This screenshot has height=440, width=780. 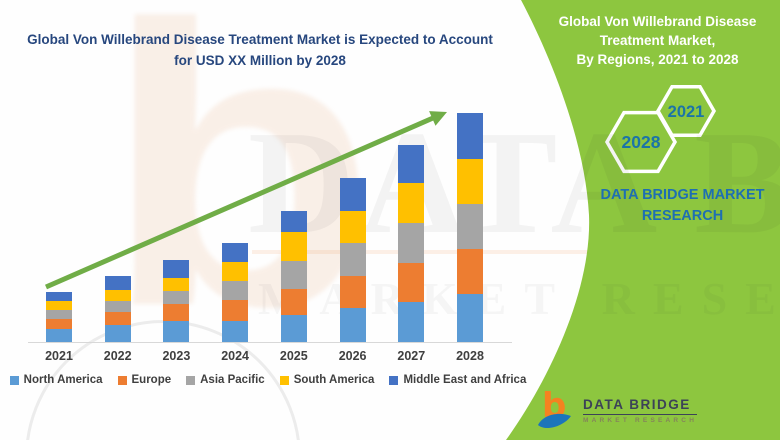 I want to click on bar-segment-south-america-2028, so click(x=470, y=181).